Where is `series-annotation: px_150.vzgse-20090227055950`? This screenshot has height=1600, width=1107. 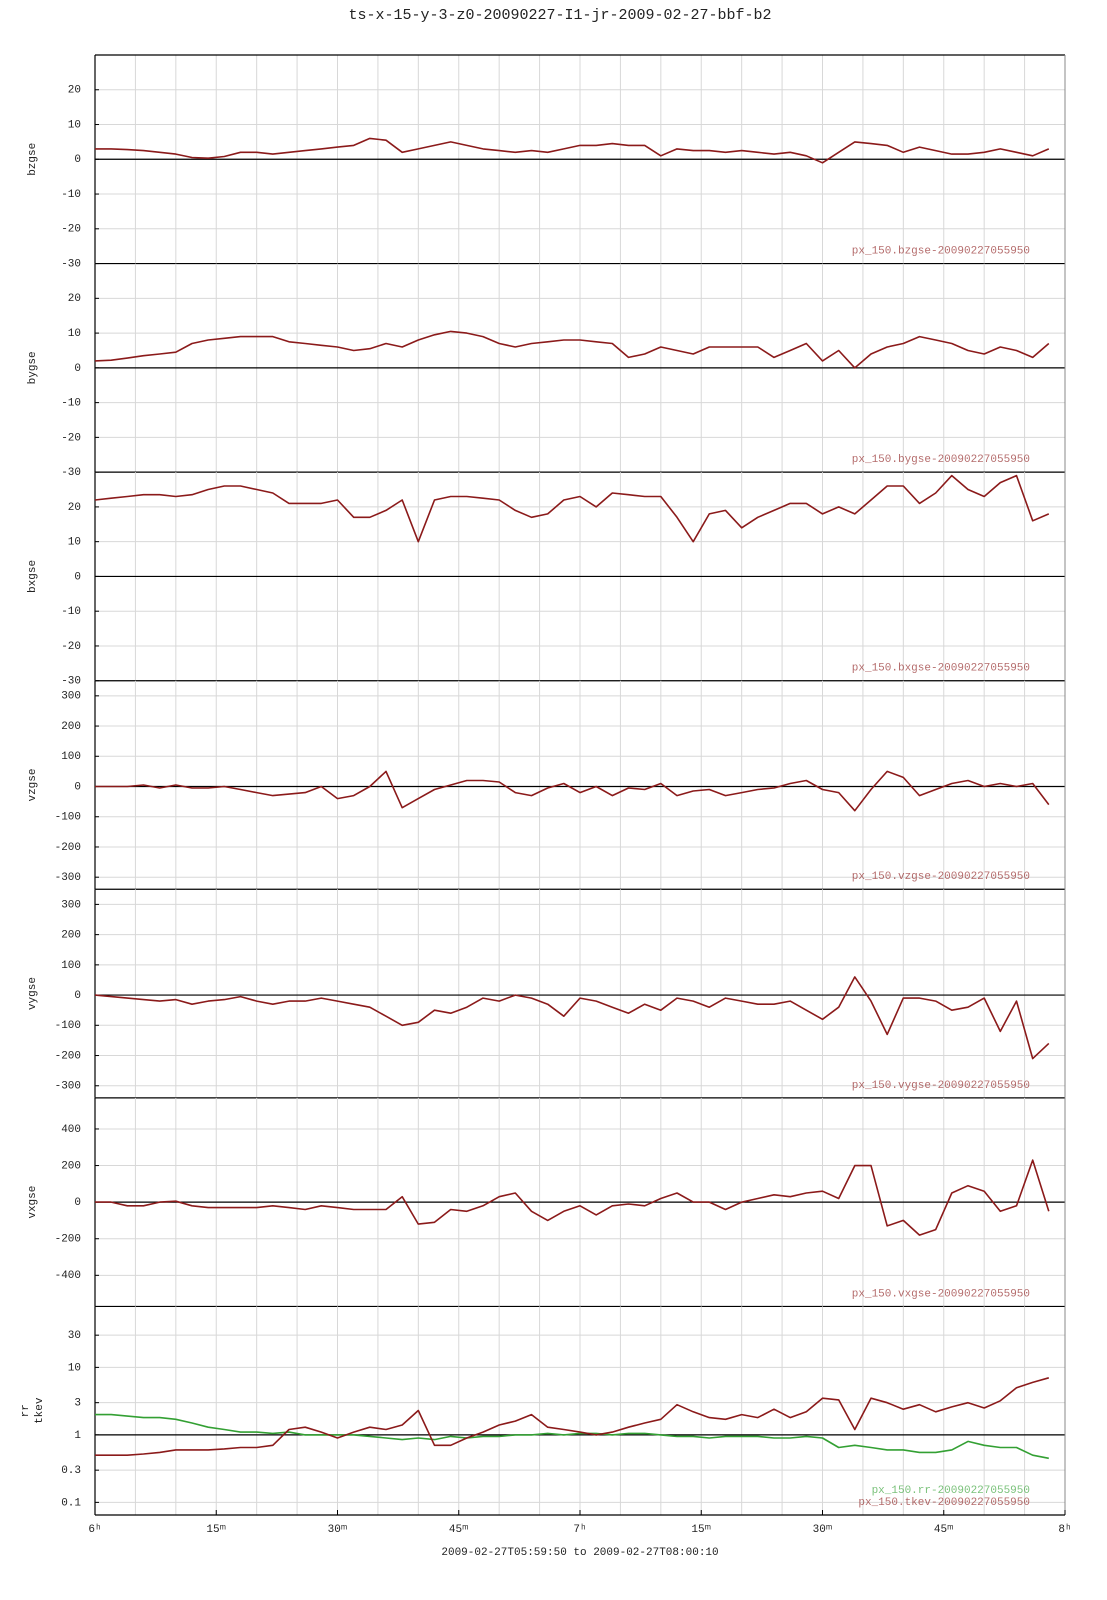 series-annotation: px_150.vzgse-20090227055950 is located at coordinates (941, 877).